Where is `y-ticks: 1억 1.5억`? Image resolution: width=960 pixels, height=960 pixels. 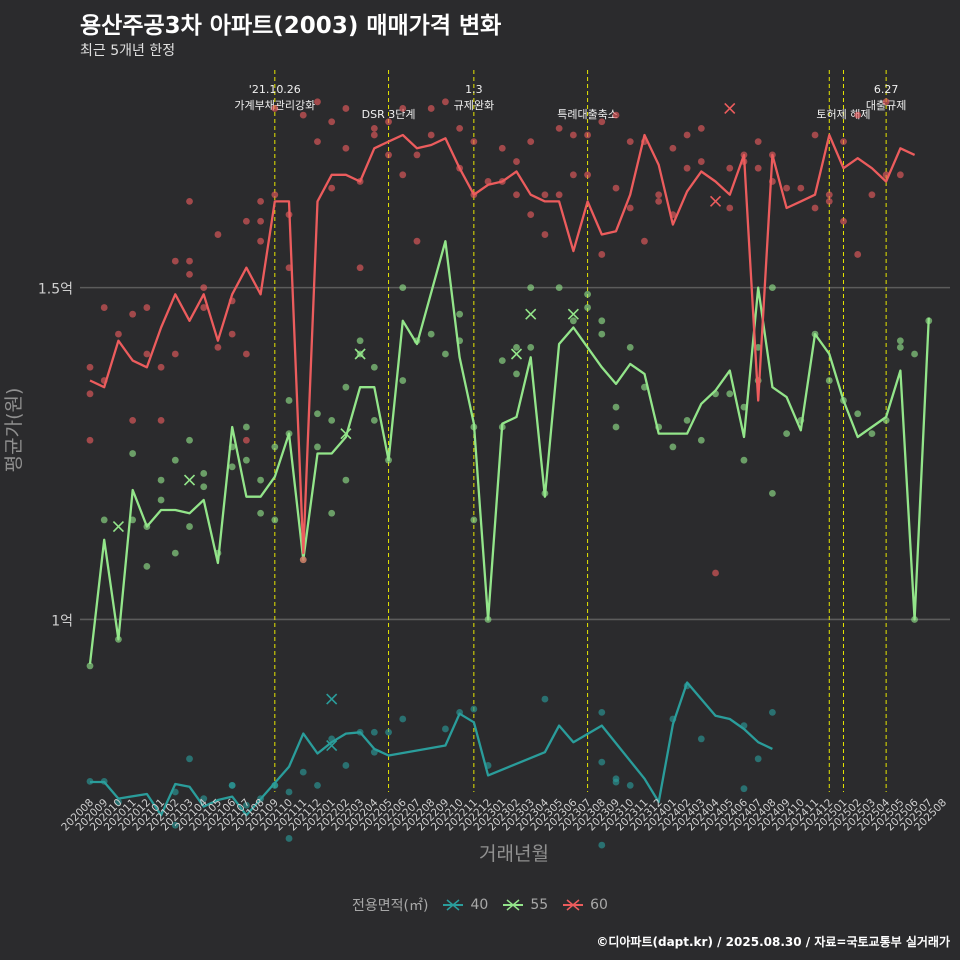 y-ticks: 1억 1.5억 is located at coordinates (55, 456).